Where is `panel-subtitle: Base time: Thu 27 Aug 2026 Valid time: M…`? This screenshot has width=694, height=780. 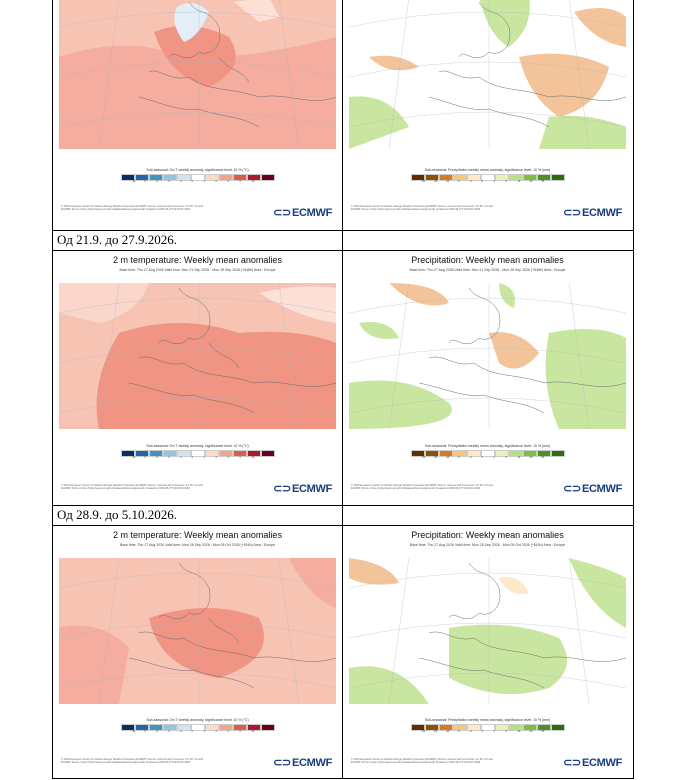
panel-subtitle: Base time: Thu 27 Aug 2026 Valid time: M… is located at coordinates (197, 270).